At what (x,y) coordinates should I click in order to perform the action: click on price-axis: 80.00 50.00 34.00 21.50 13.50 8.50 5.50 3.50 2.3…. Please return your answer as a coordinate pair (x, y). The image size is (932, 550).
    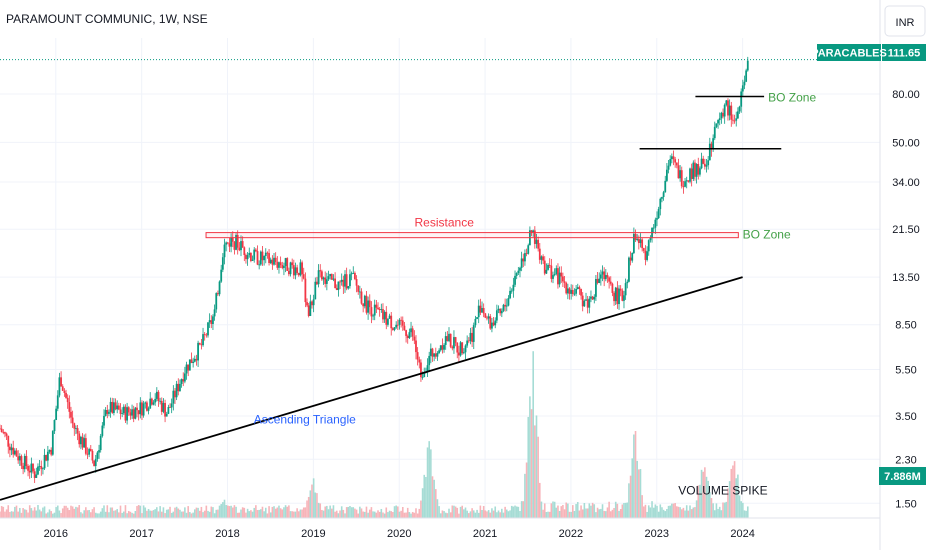
    Looking at the image, I should click on (899, 275).